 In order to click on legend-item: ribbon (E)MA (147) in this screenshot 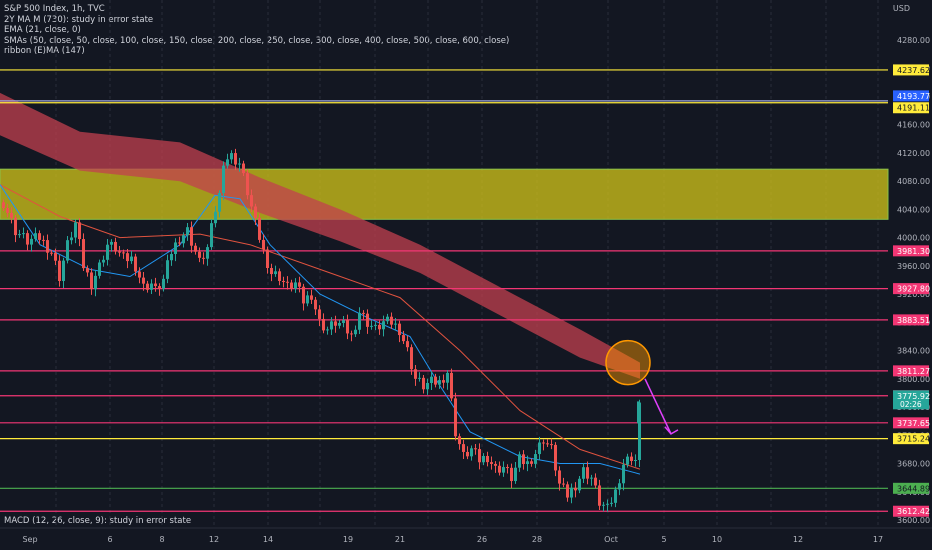, I will do `click(44, 51)`.